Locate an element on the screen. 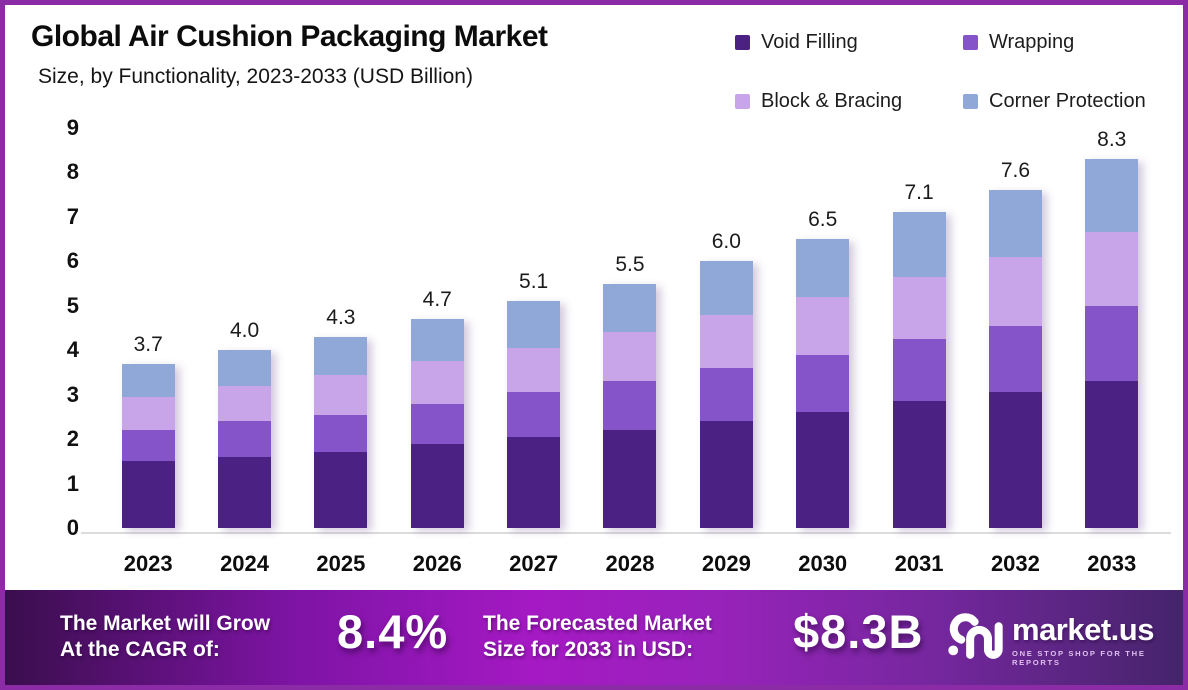  bar-total-label-2025: 4.3 is located at coordinates (341, 317).